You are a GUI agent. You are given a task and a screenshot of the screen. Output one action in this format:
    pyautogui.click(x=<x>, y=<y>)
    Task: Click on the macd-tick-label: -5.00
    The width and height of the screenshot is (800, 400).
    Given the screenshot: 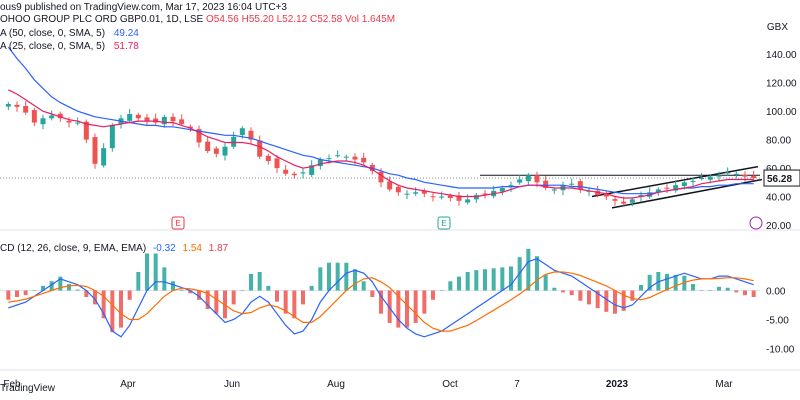 What is the action you would take?
    pyautogui.click(x=777, y=320)
    